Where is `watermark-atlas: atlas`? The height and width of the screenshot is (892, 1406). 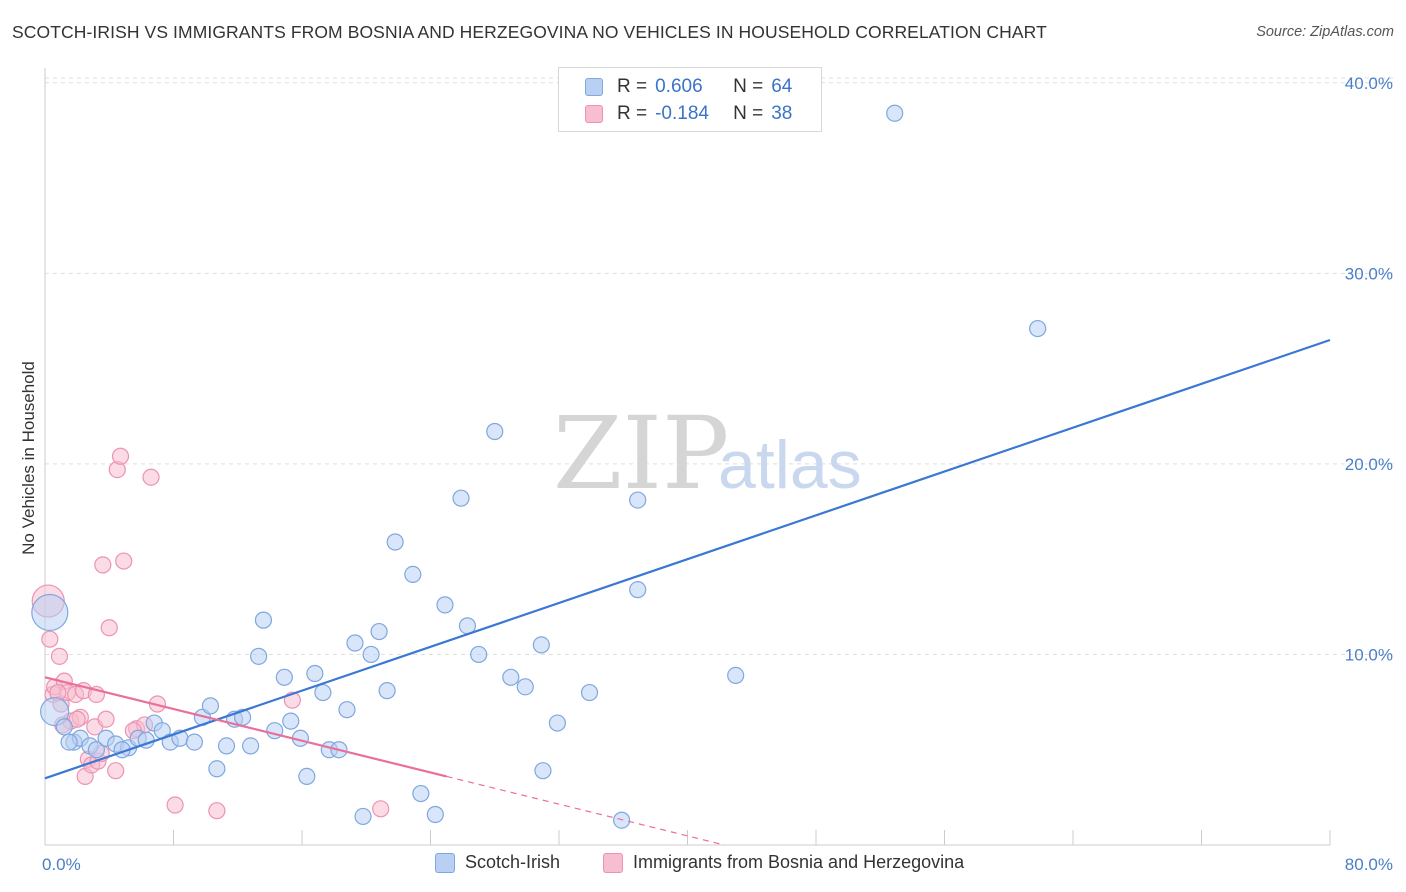
watermark-atlas: atlas is located at coordinates (790, 465).